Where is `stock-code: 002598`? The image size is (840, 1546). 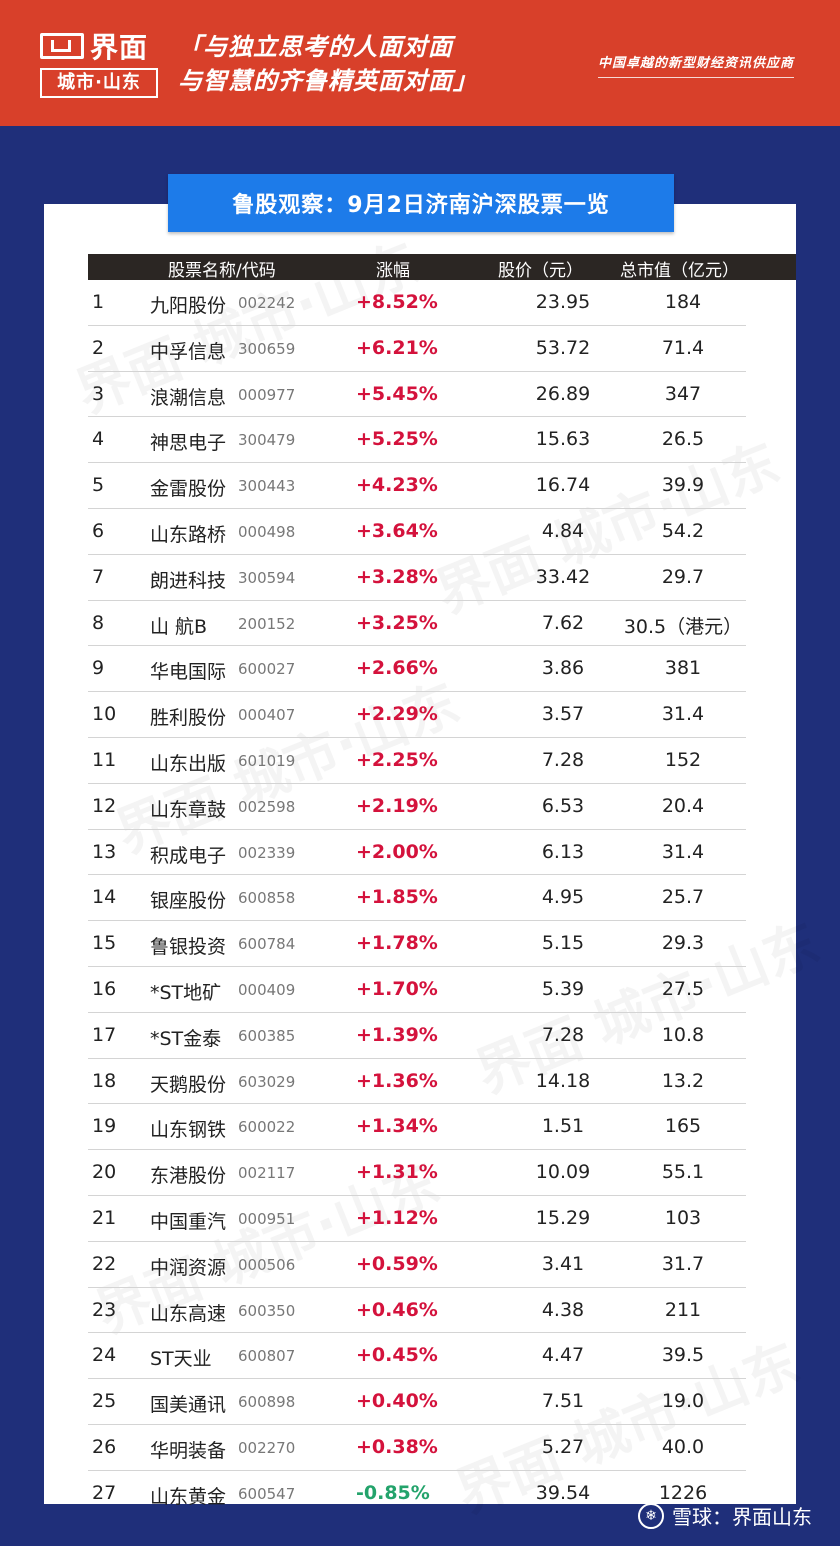
stock-code: 002598 is located at coordinates (267, 806).